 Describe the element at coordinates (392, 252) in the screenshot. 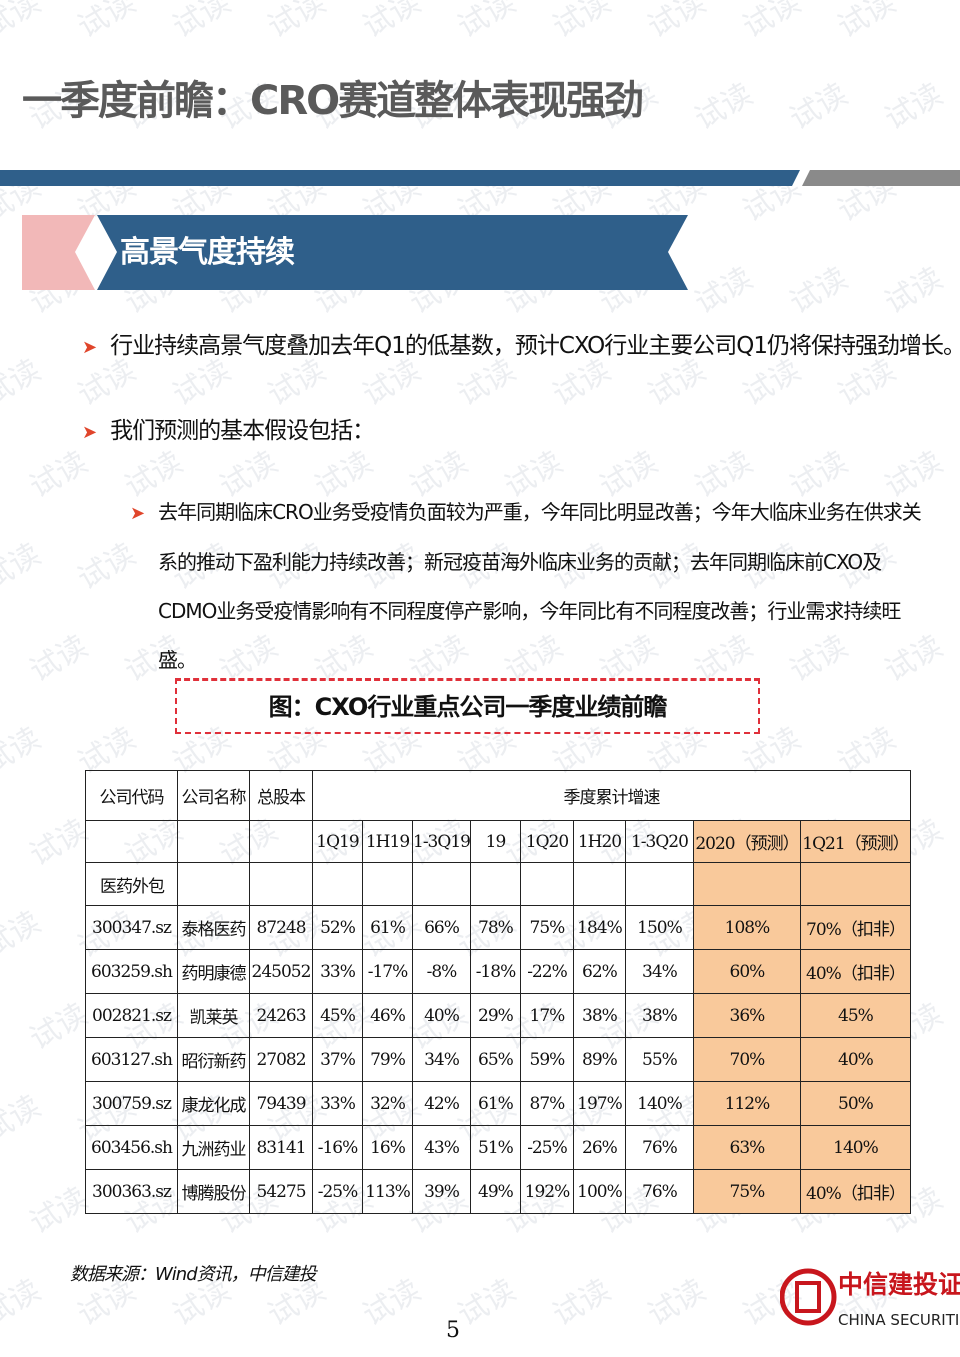

I see `section-banner` at that location.